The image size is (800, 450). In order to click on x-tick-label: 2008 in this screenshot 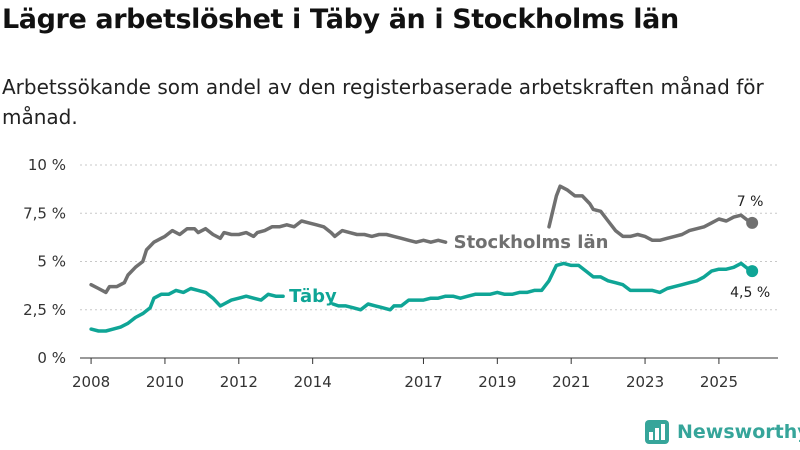, I will do `click(91, 382)`.